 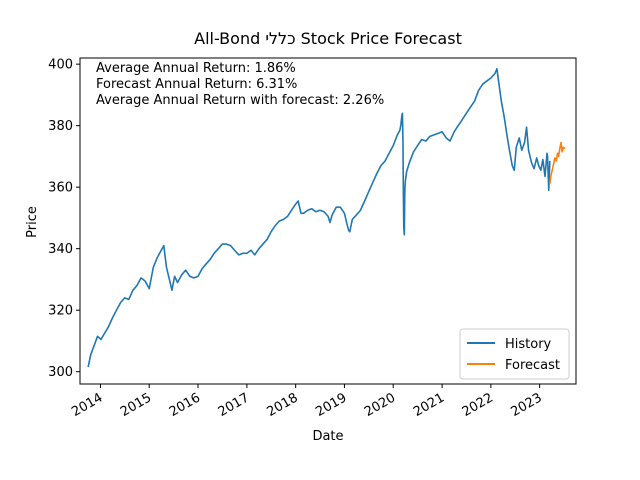 I want to click on x-axis-label: Date, so click(x=327, y=436).